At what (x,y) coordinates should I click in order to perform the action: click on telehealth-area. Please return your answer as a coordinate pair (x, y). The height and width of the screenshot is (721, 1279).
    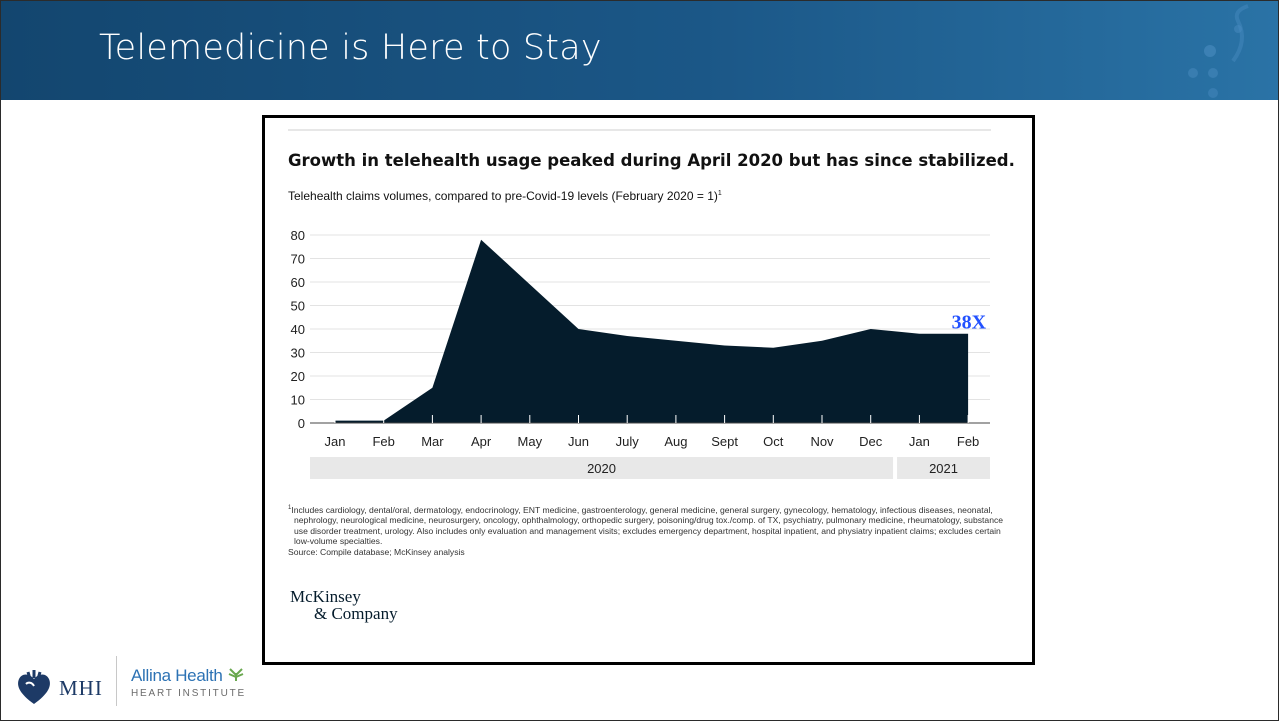
    Looking at the image, I should click on (652, 331).